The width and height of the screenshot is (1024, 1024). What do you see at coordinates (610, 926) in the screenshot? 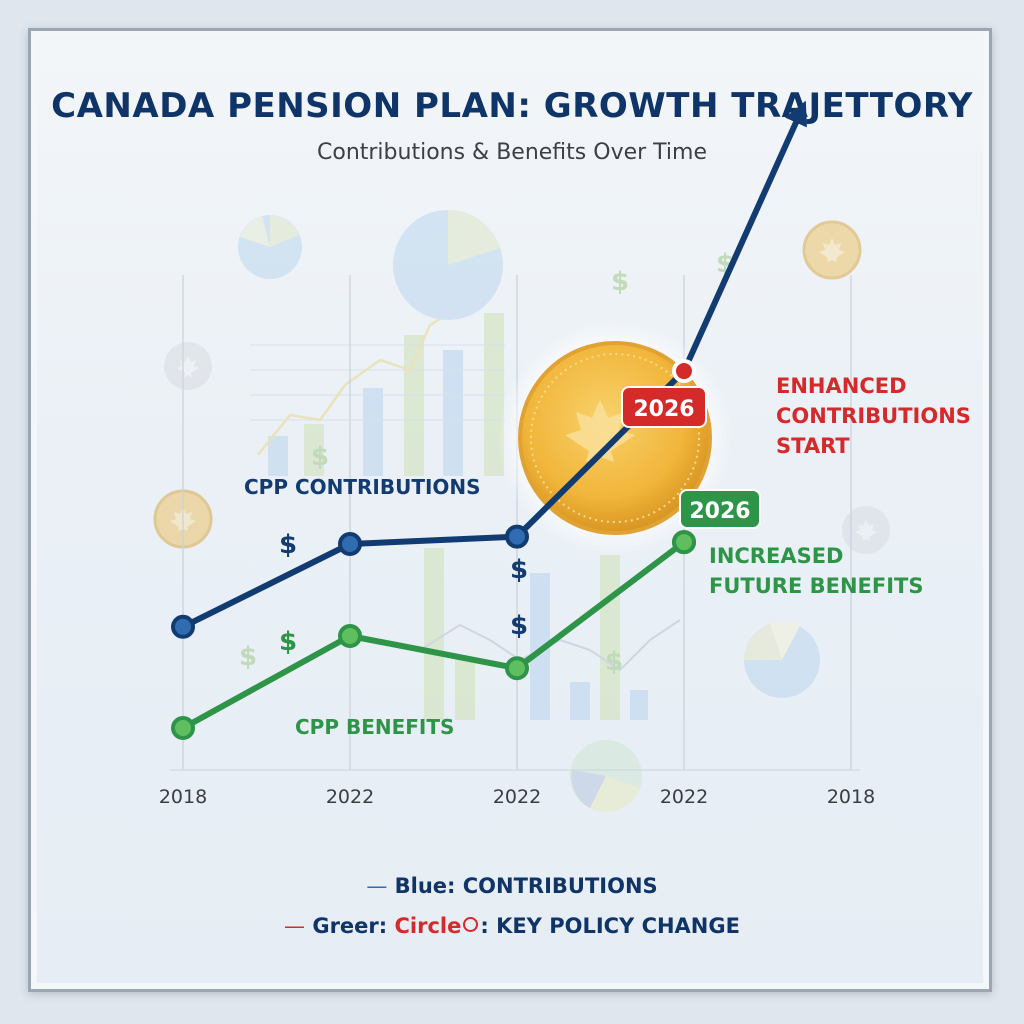
I see `legend-text-policy: : KEY POLICY CHANGE` at bounding box center [610, 926].